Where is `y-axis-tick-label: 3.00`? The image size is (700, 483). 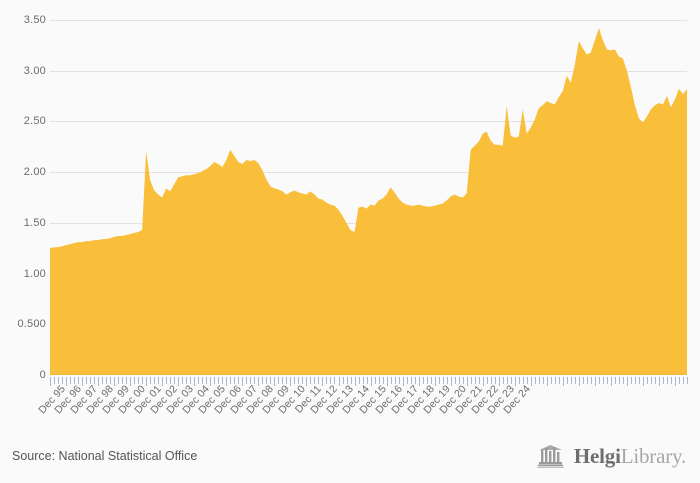 y-axis-tick-label: 3.00 is located at coordinates (34, 70).